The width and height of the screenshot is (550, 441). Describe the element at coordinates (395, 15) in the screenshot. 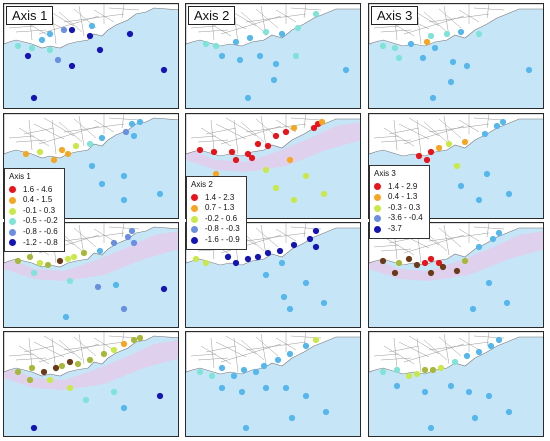

I see `axis-title: Axis 3` at that location.